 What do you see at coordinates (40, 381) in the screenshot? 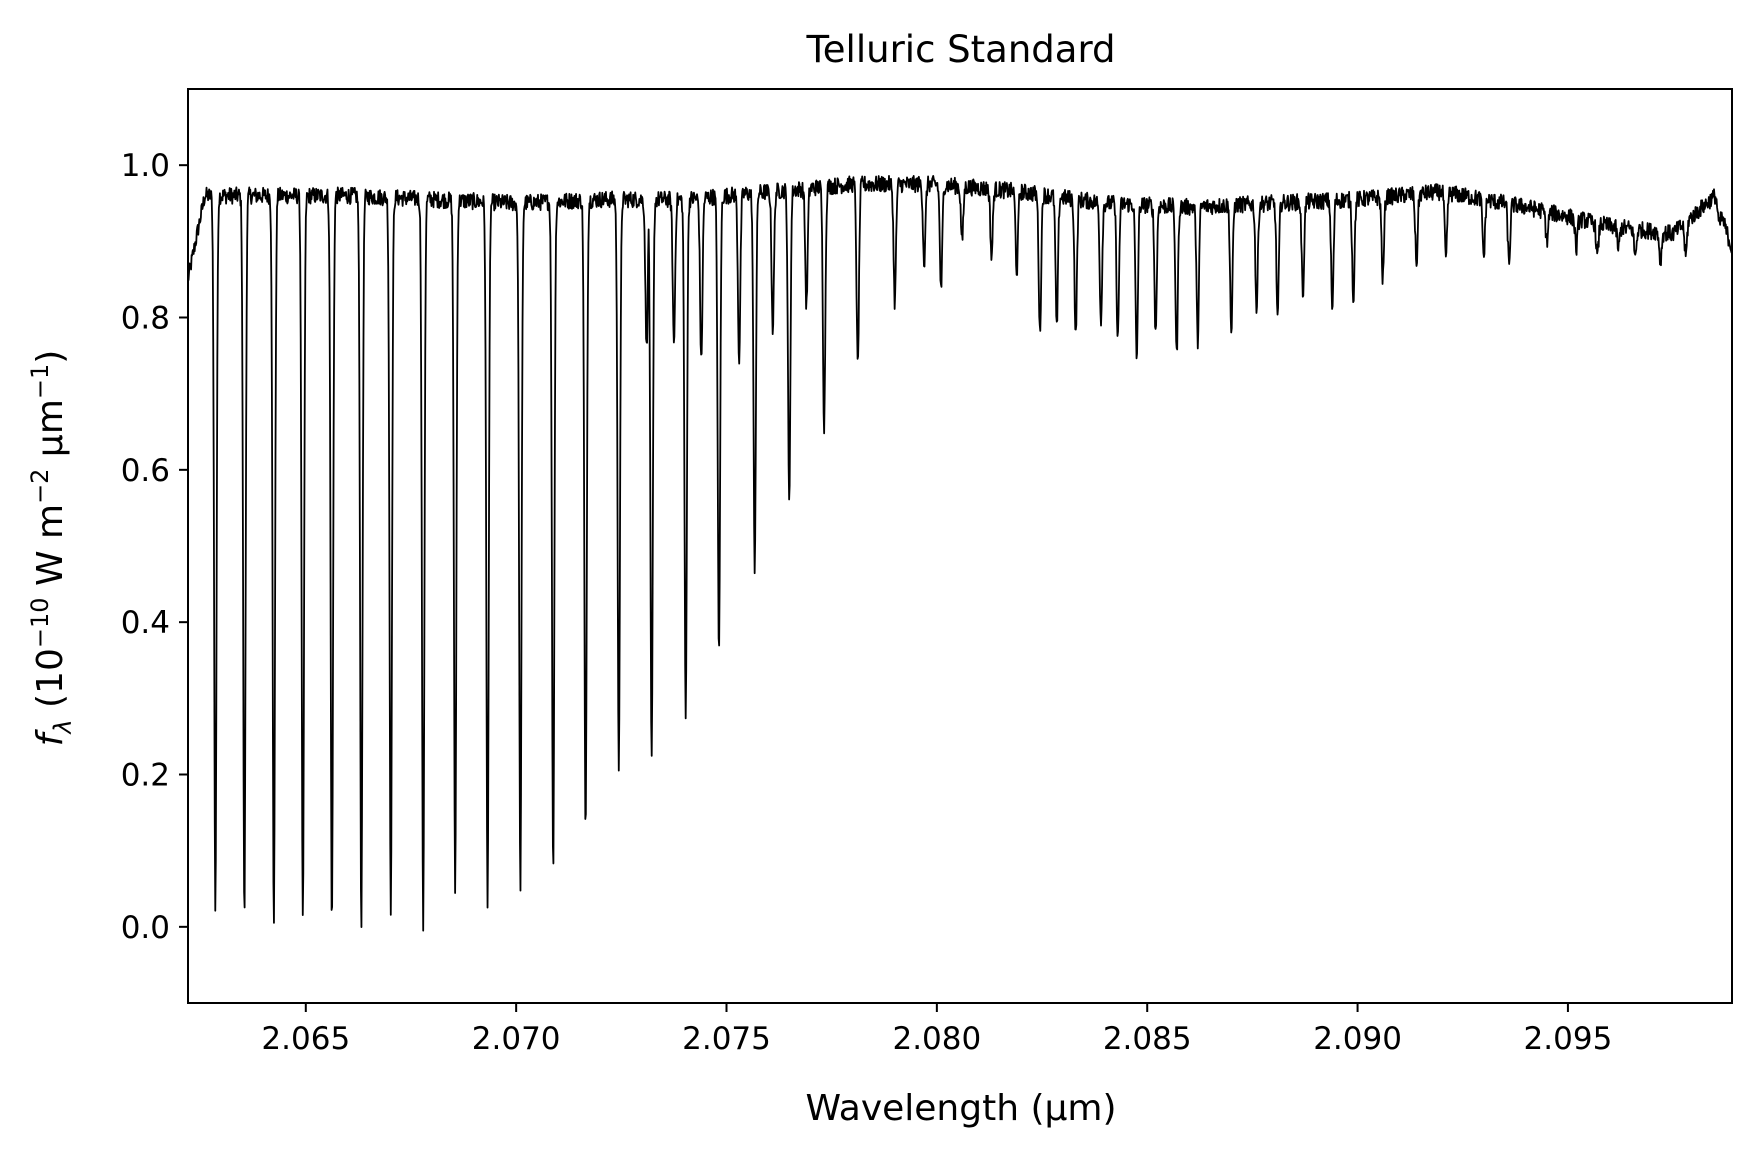
I see `y-axis-label-exp3: −1` at bounding box center [40, 381].